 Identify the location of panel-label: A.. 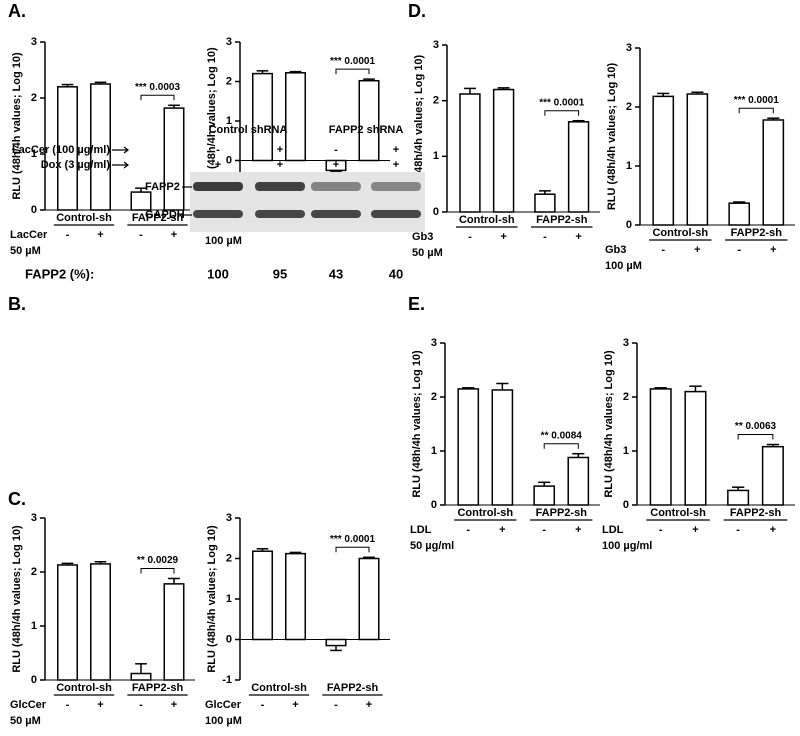
(17, 11).